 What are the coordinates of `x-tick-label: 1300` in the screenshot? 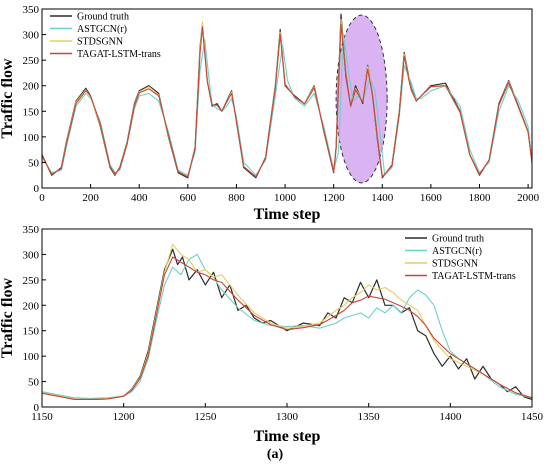 It's located at (287, 417).